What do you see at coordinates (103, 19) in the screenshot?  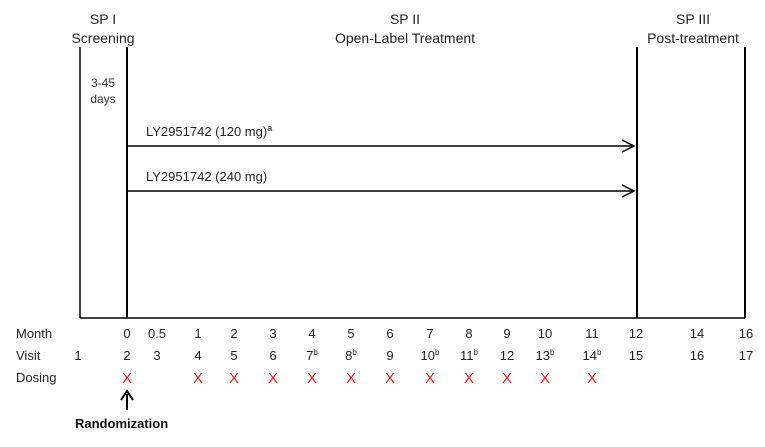 I see `period-1-title: SP I` at bounding box center [103, 19].